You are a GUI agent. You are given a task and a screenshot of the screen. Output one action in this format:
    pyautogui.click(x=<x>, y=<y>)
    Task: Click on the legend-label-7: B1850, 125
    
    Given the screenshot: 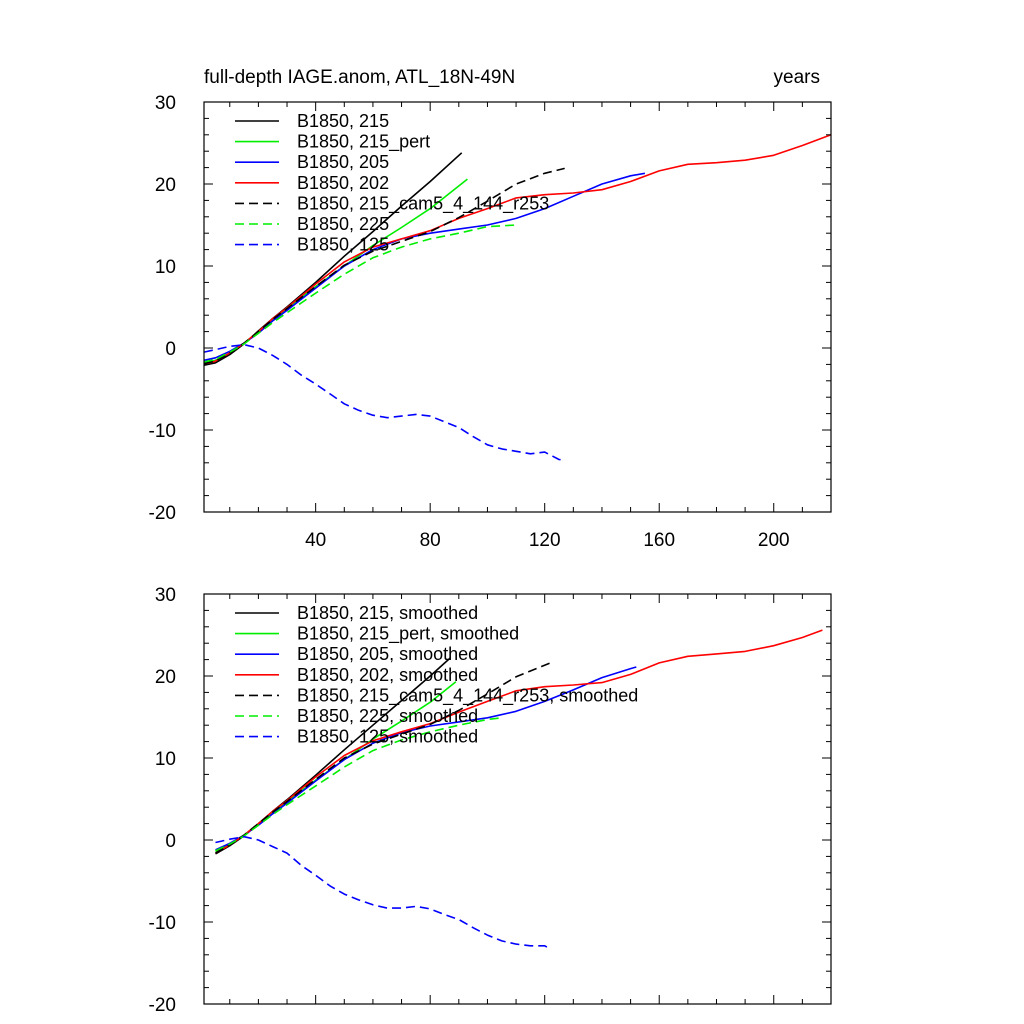 What is the action you would take?
    pyautogui.click(x=343, y=245)
    